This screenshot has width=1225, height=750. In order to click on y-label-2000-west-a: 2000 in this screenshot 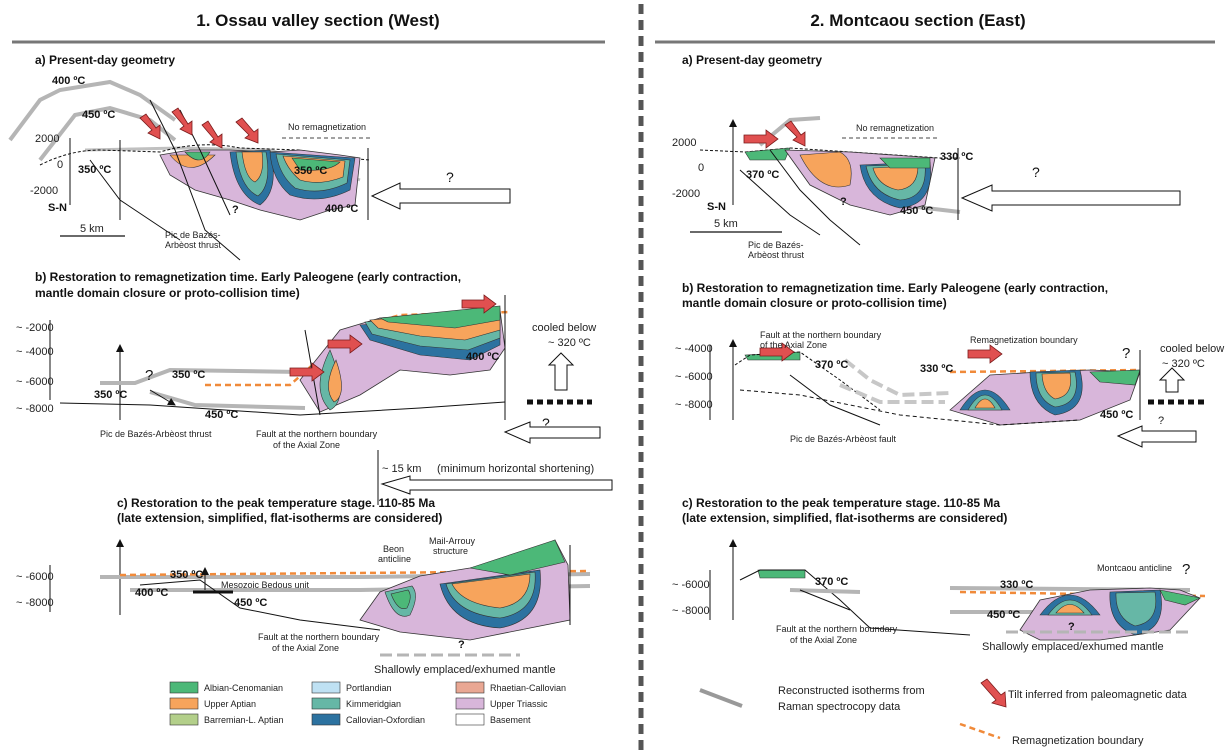, I will do `click(47, 139)`.